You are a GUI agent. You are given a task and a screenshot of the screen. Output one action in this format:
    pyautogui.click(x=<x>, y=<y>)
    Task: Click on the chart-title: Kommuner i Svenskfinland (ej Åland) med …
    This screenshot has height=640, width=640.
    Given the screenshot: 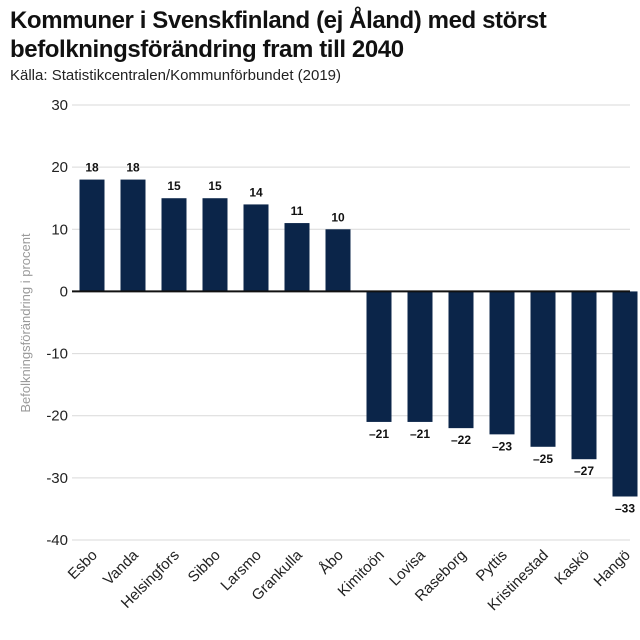 What is the action you would take?
    pyautogui.click(x=320, y=35)
    